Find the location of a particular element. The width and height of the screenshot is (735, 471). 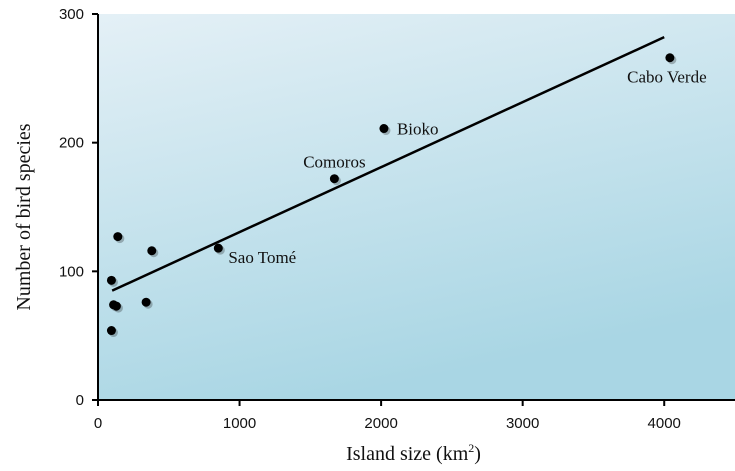

x-tick-label: 1000 is located at coordinates (239, 423).